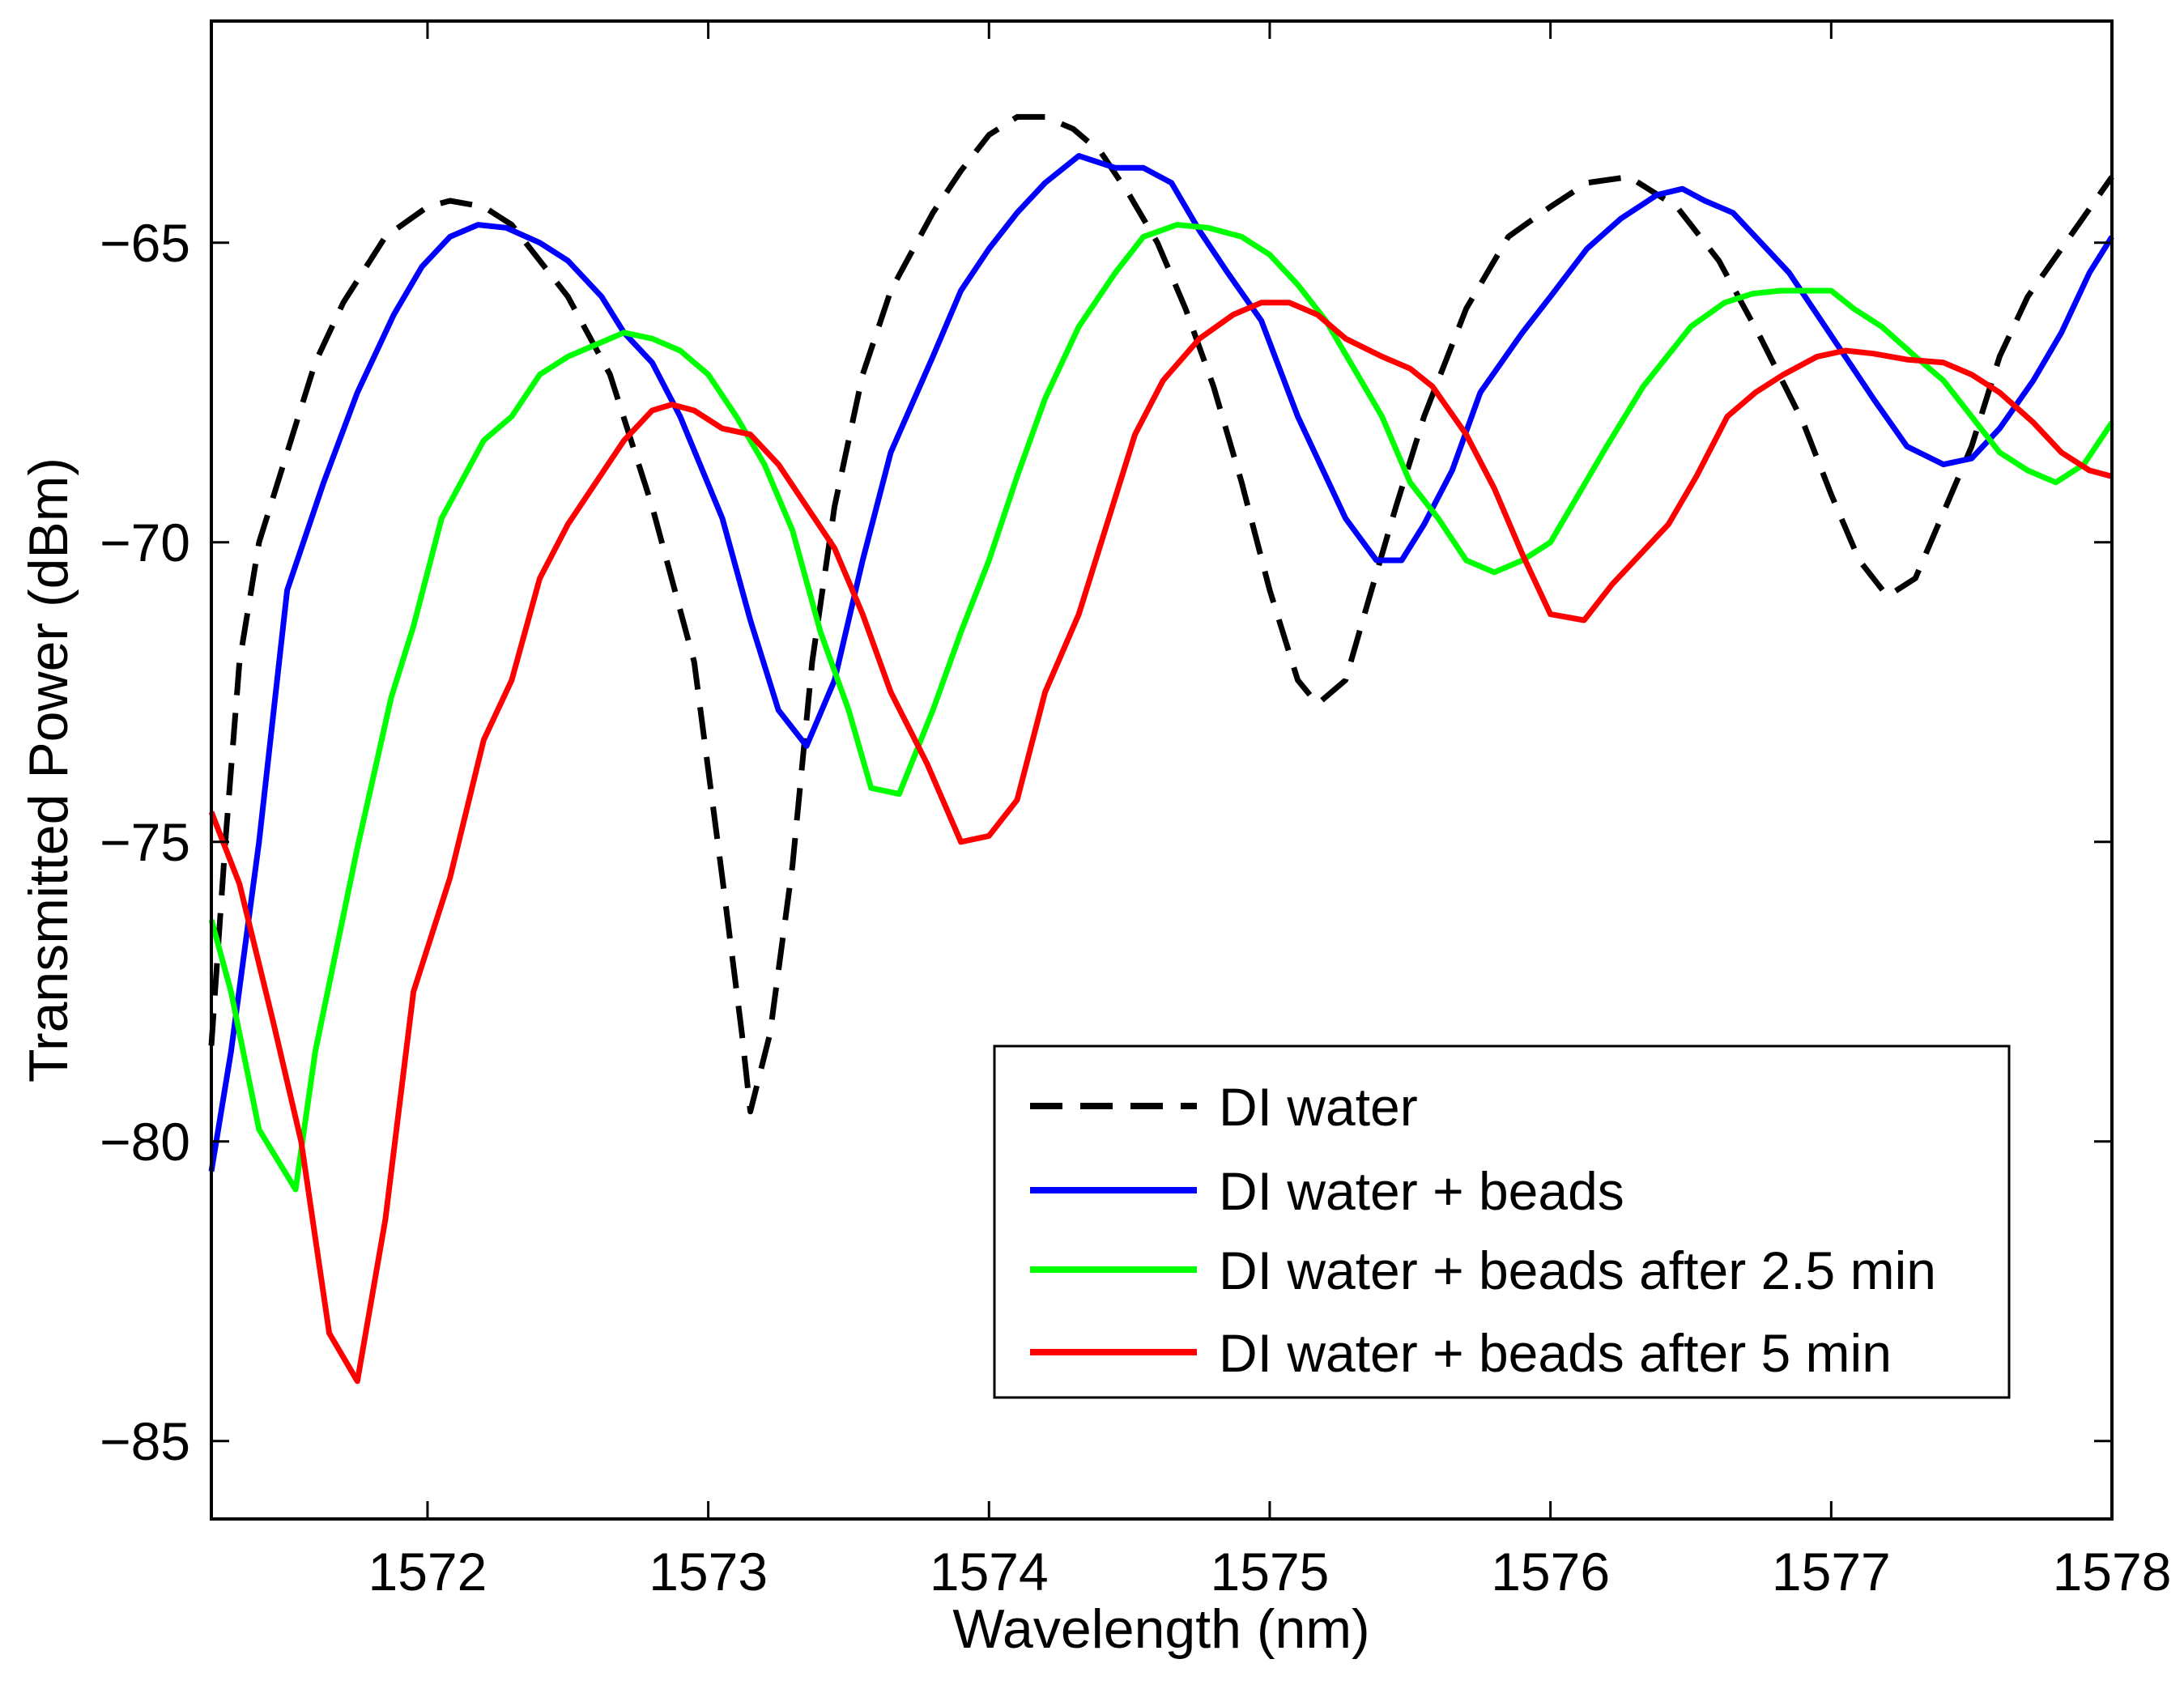  What do you see at coordinates (1318, 1107) in the screenshot?
I see `legend-label-1: DI water` at bounding box center [1318, 1107].